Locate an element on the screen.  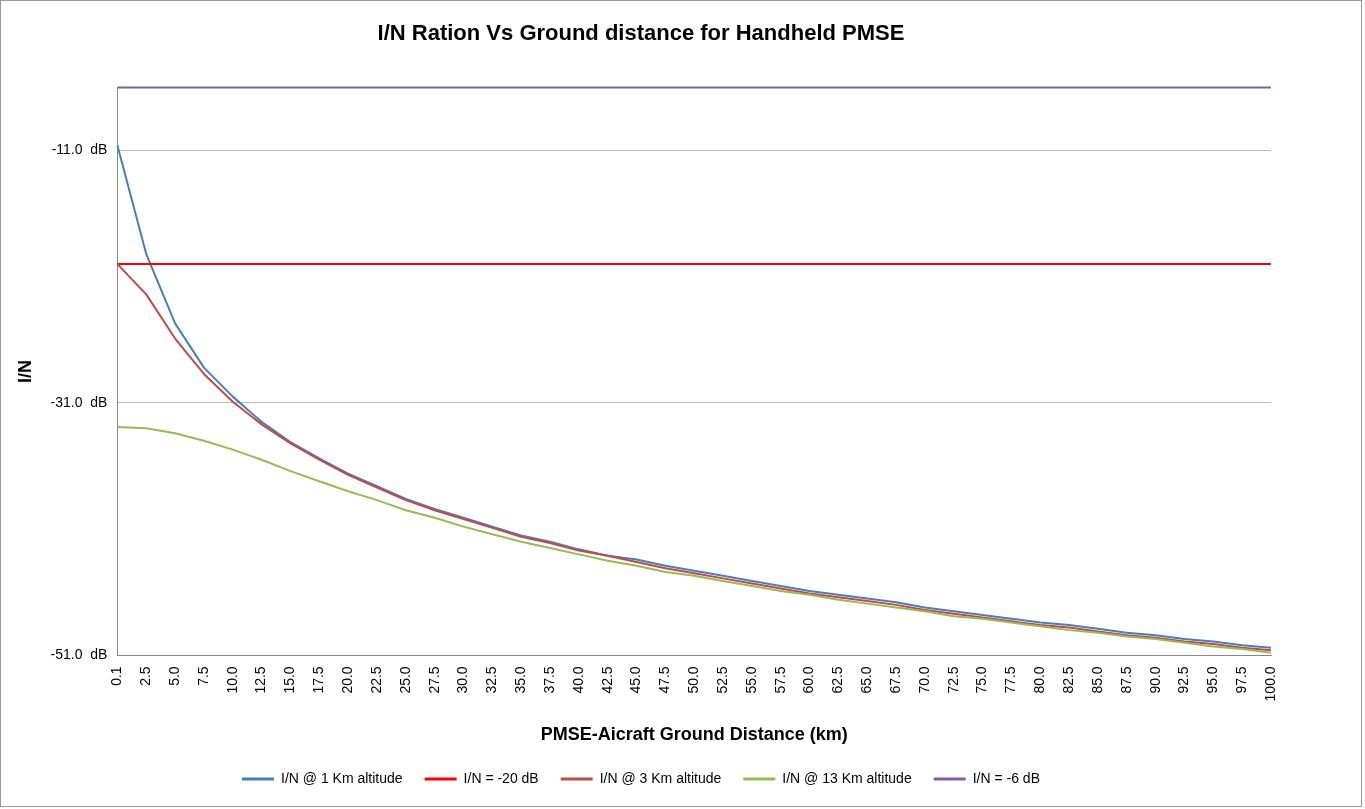
x-tick-label: 82.5 is located at coordinates (1067, 680).